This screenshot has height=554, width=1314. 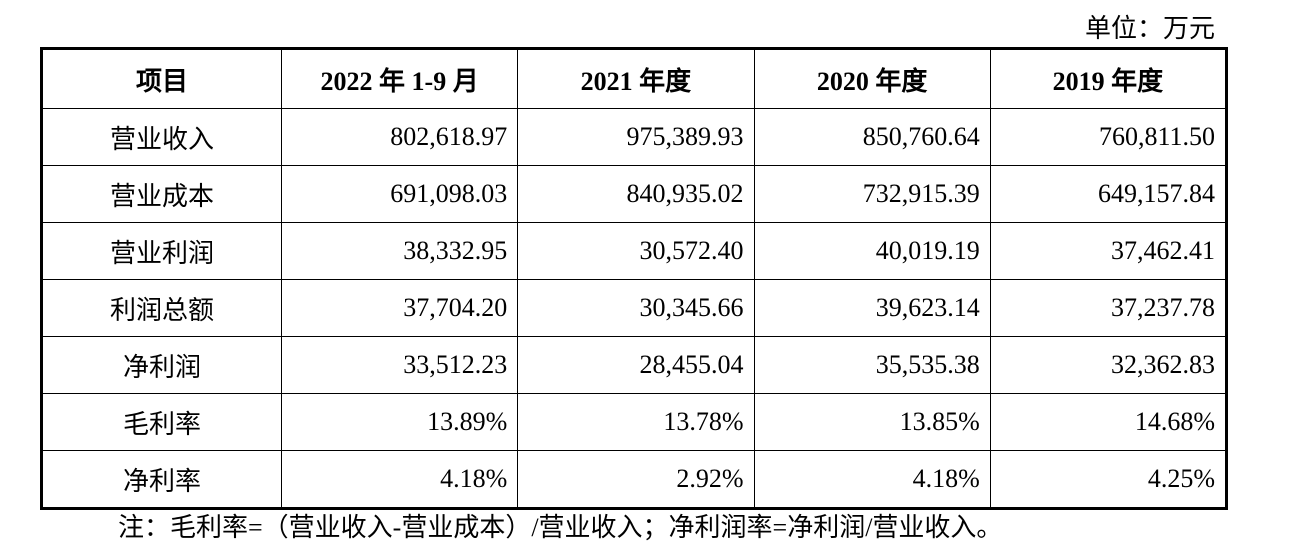 I want to click on cell: 649,157.84, so click(x=1108, y=194).